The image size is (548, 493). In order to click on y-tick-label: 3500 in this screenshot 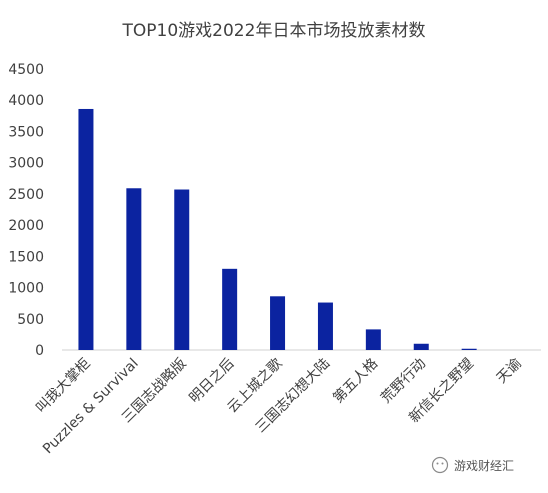, I will do `click(26, 132)`.